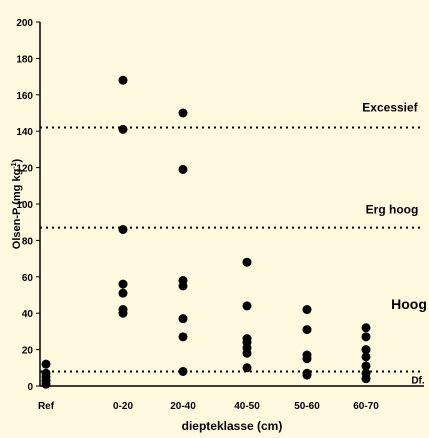  What do you see at coordinates (390, 108) in the screenshot?
I see `threshold-label: Excessief` at bounding box center [390, 108].